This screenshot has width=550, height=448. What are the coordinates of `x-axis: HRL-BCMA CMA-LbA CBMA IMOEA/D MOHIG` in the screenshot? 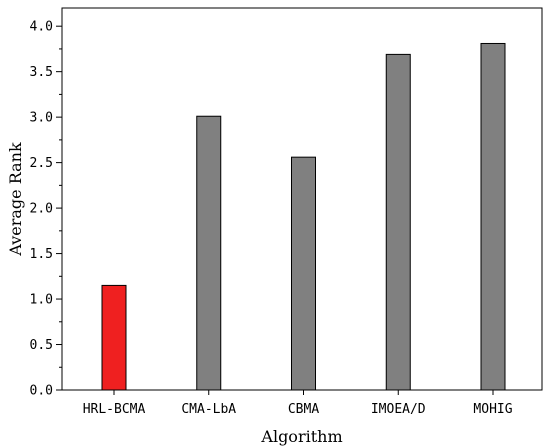 It's located at (298, 403).